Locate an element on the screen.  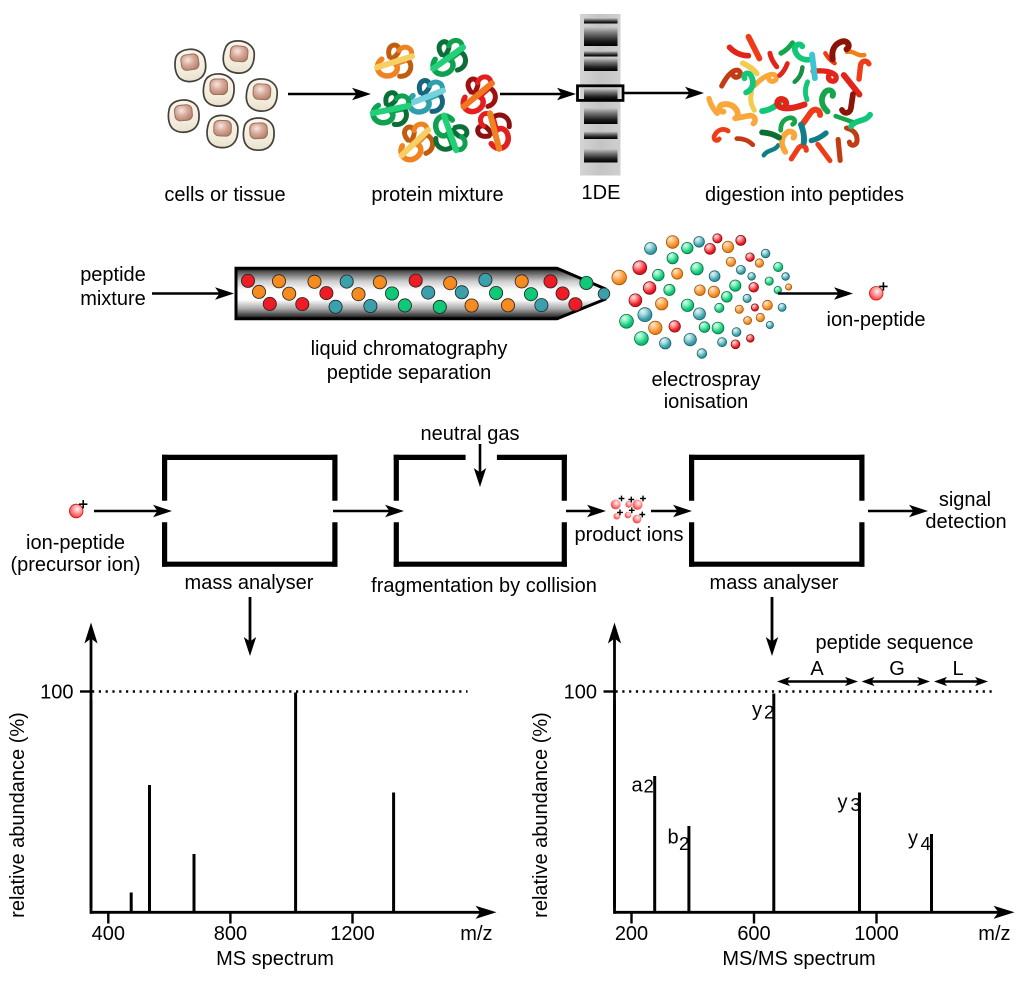
svg-text: fragmentation by collision is located at coordinates (484, 586).